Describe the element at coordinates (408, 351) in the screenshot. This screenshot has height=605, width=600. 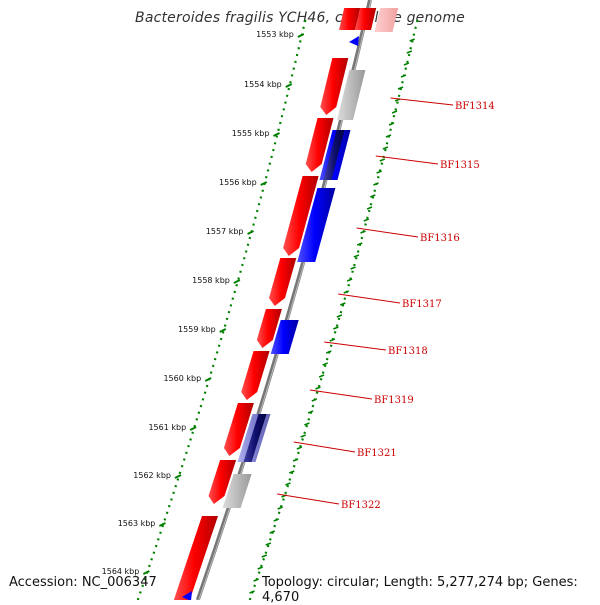
I see `gene-label: BF1318` at that location.